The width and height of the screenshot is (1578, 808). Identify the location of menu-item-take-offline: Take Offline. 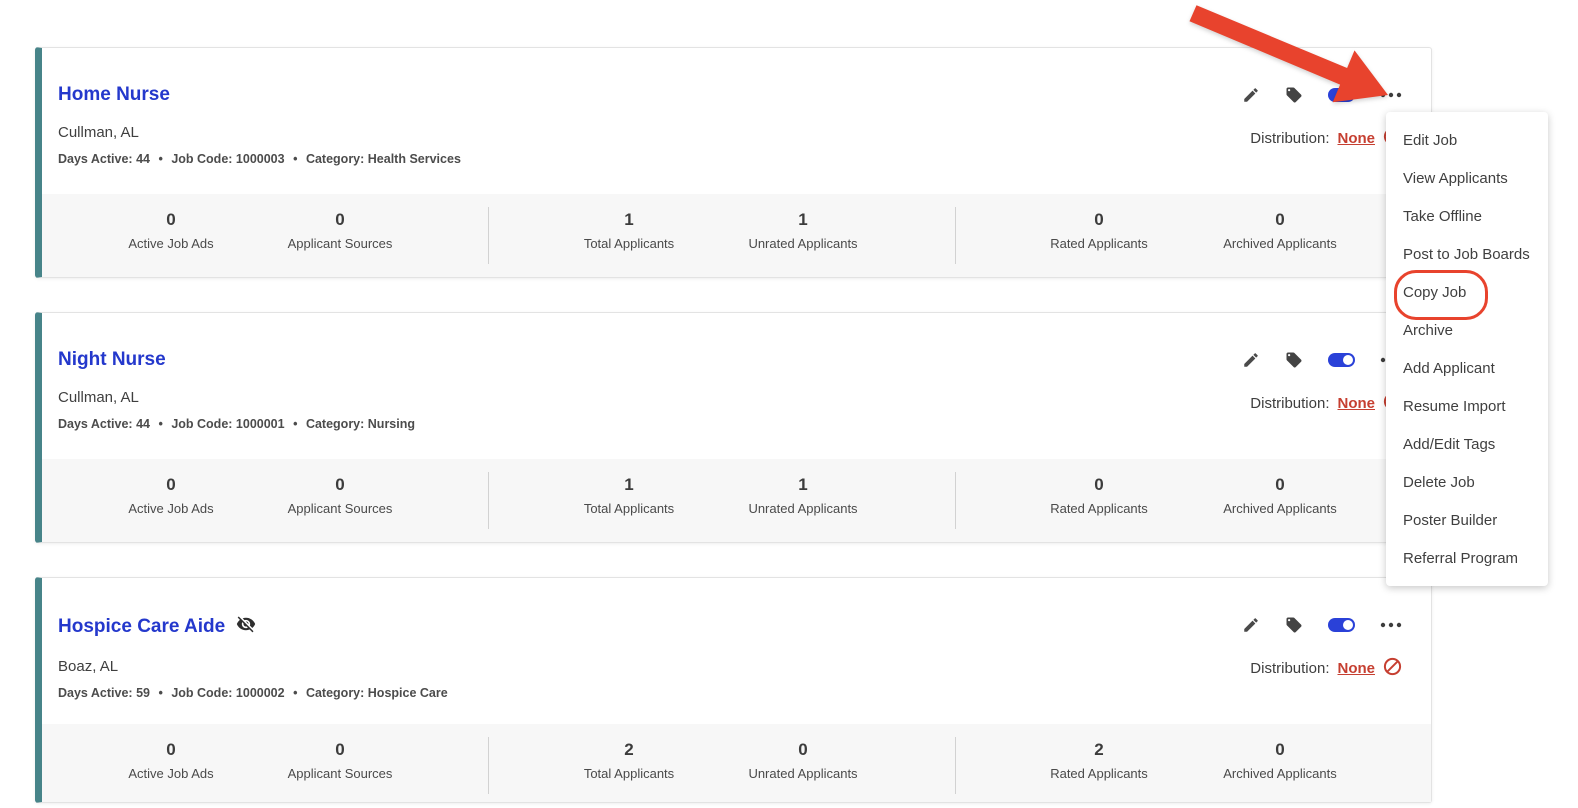
(1442, 216).